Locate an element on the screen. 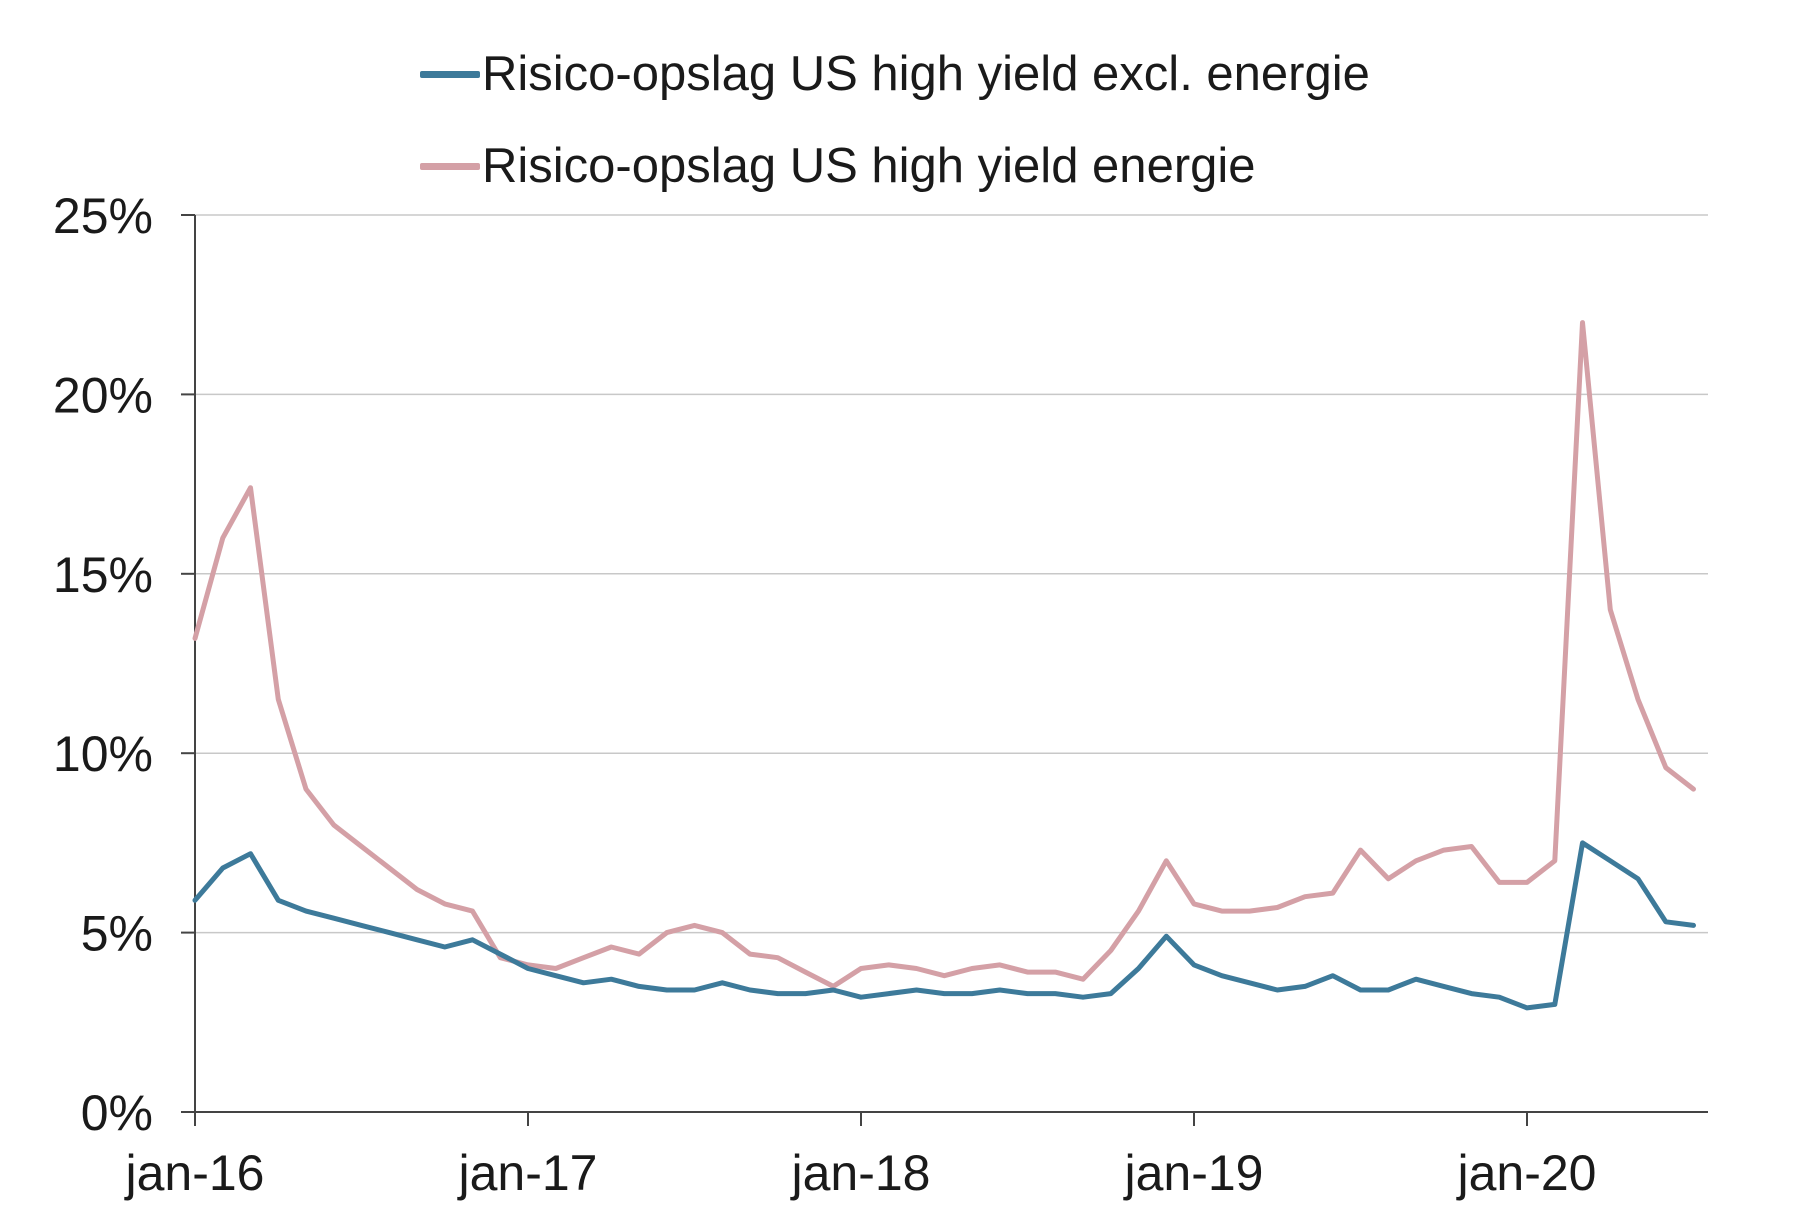 The image size is (1806, 1209). y-tick-label: 25% is located at coordinates (103, 216).